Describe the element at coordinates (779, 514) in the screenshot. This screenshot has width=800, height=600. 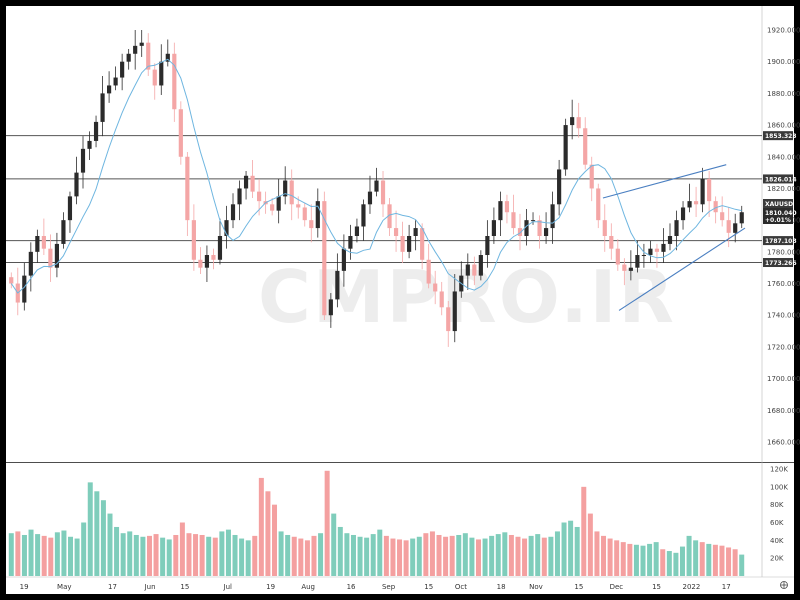
I see `volume-axis-ticks: 120K 100K 80K 60K 40K 20K` at that location.